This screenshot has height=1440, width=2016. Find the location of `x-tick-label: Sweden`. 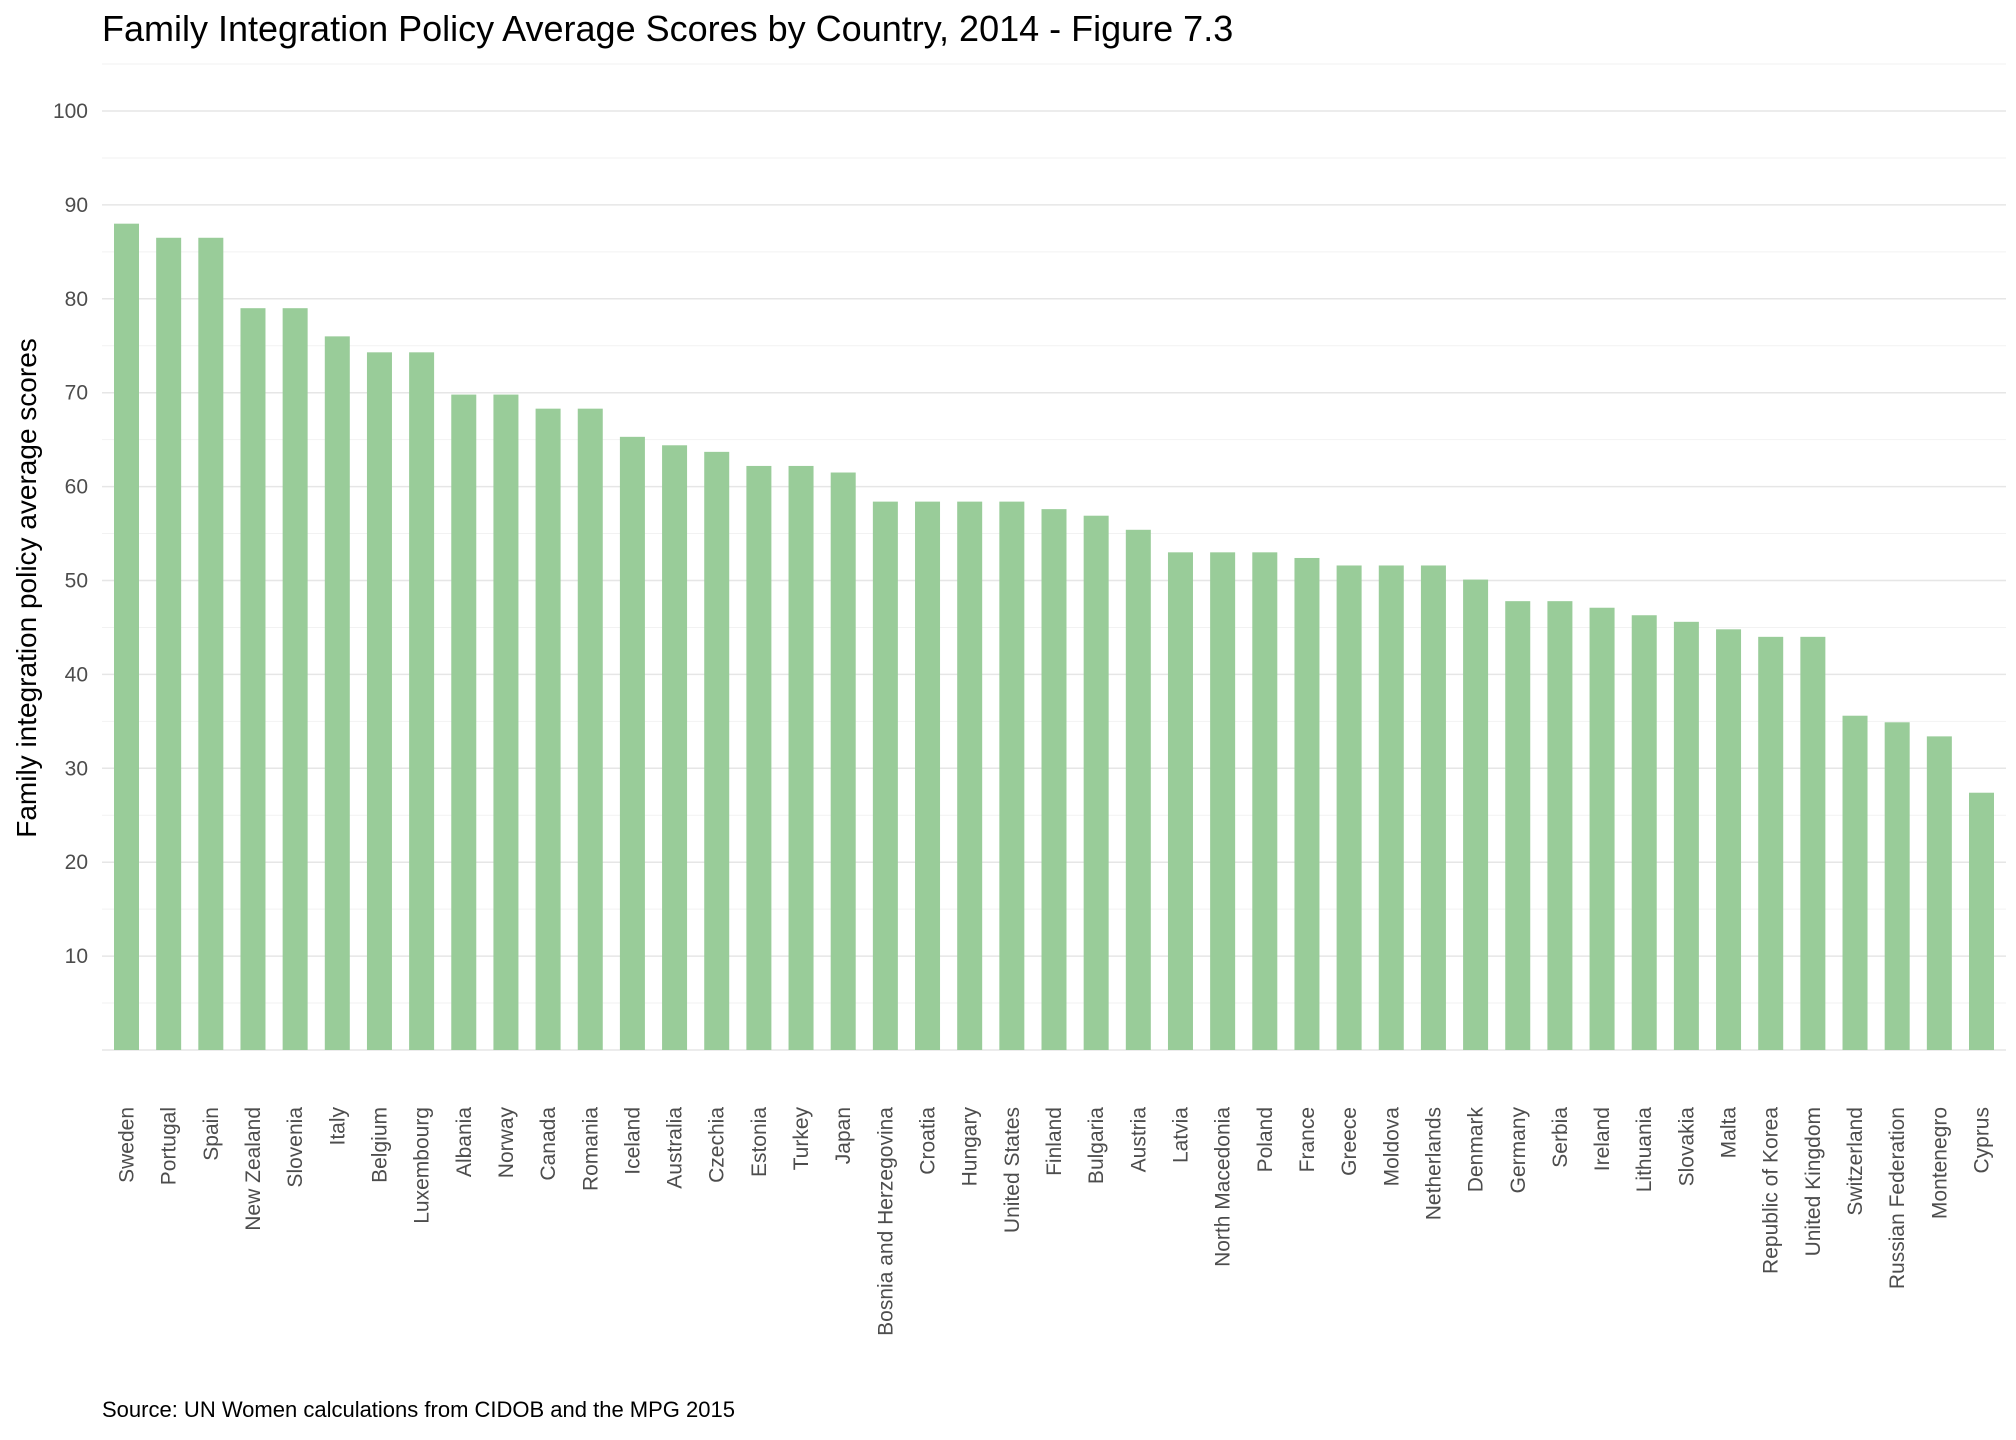

x-tick-label: Sweden is located at coordinates (127, 1145).